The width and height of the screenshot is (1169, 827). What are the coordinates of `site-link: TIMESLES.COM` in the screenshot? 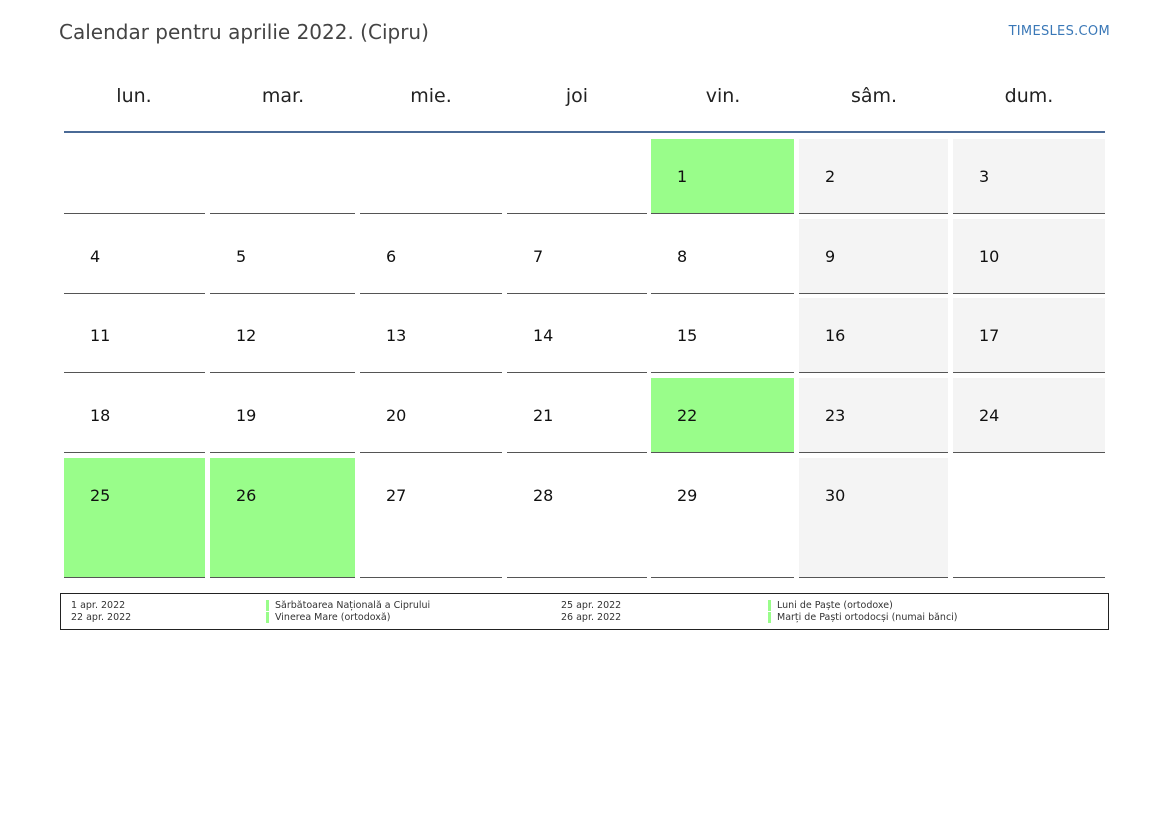 It's located at (1059, 31).